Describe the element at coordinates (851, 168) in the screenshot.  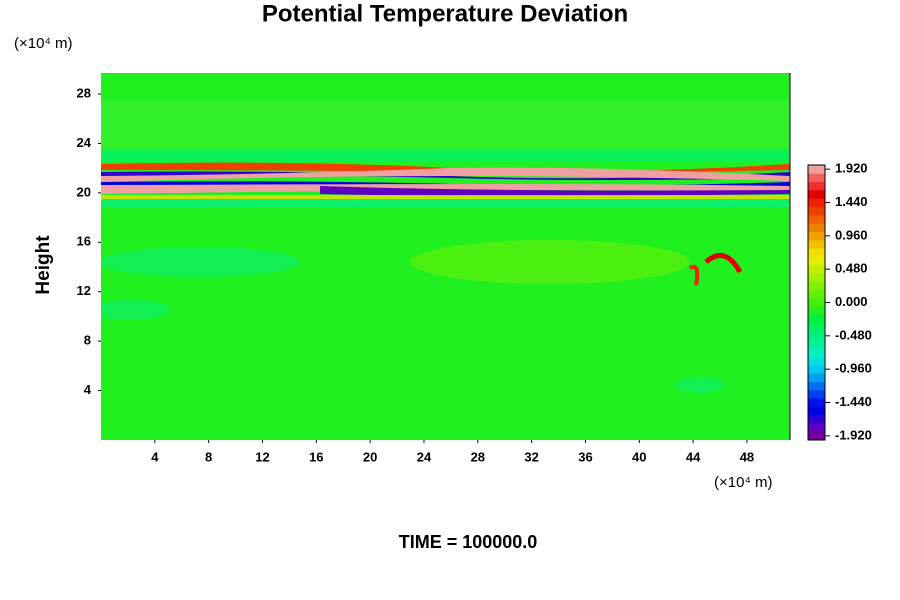
I see `colorbar-tick-label: 1.920` at that location.